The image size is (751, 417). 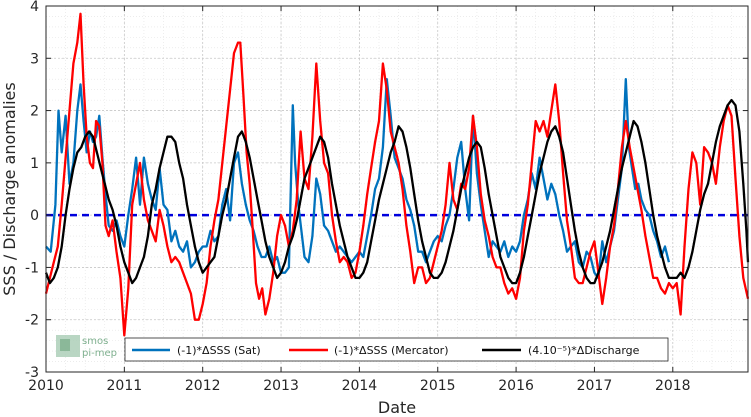 I want to click on y-tick-label: 3, so click(x=34, y=59).